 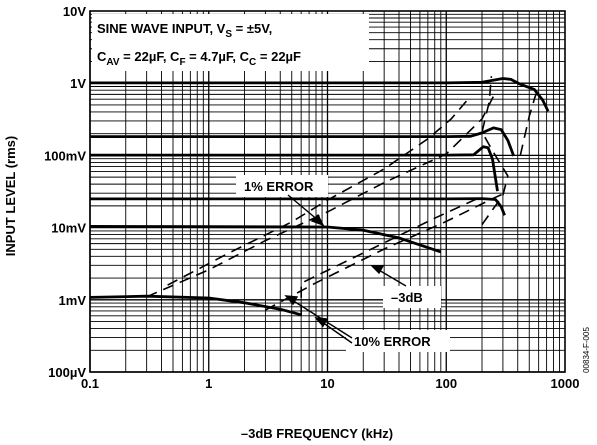 What do you see at coordinates (327, 383) in the screenshot?
I see `x-tick-label: 10` at bounding box center [327, 383].